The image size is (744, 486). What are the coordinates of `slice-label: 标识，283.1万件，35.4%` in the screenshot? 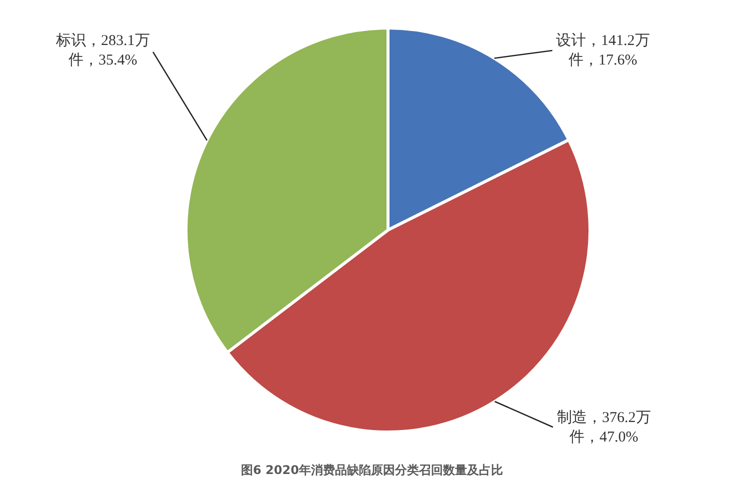 It's located at (102, 50).